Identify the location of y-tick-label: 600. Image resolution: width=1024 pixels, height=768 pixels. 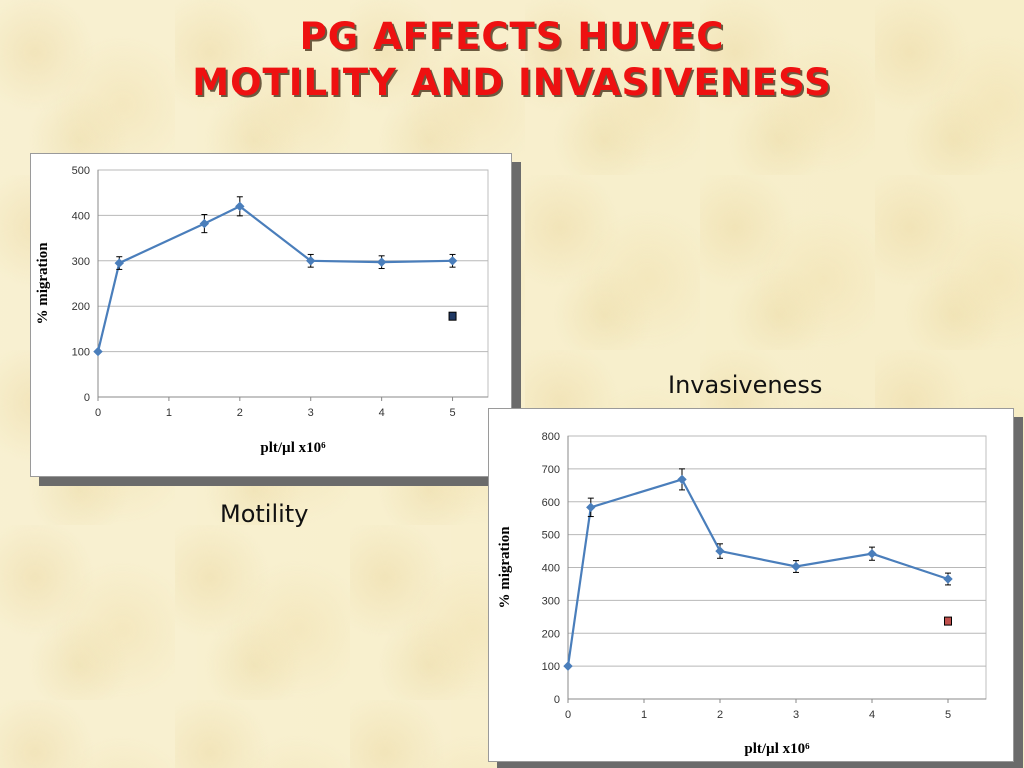
(551, 503).